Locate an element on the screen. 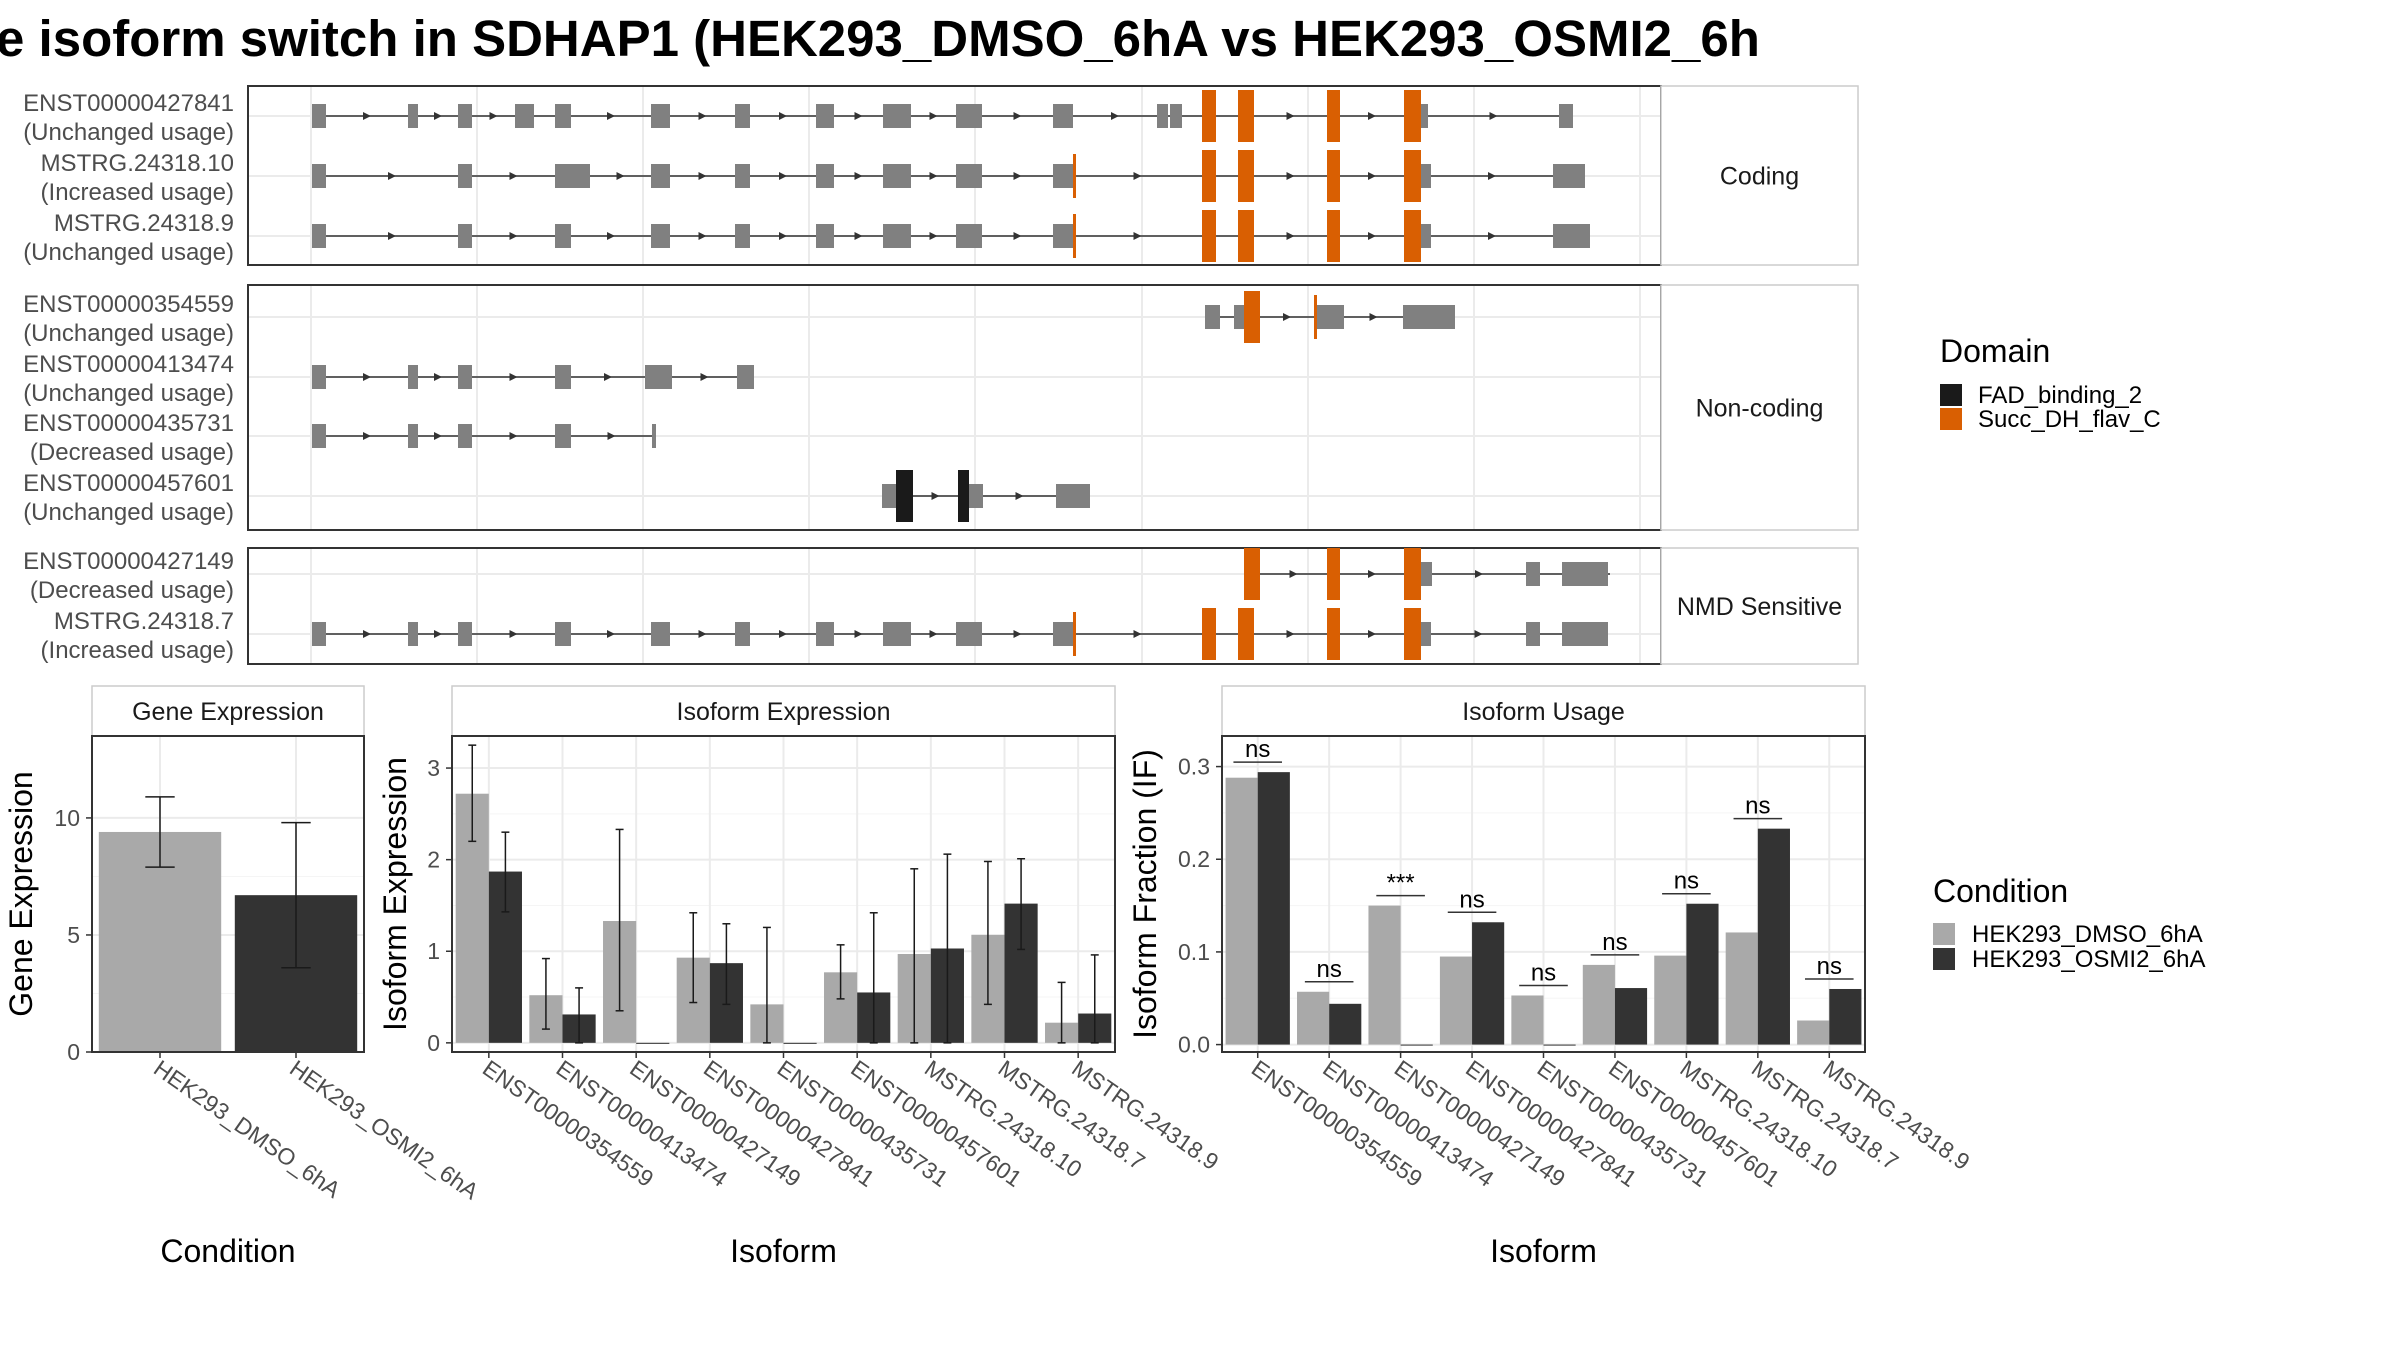 This screenshot has height=1350, width=2400. y-tick-label: 0 is located at coordinates (433, 1043).